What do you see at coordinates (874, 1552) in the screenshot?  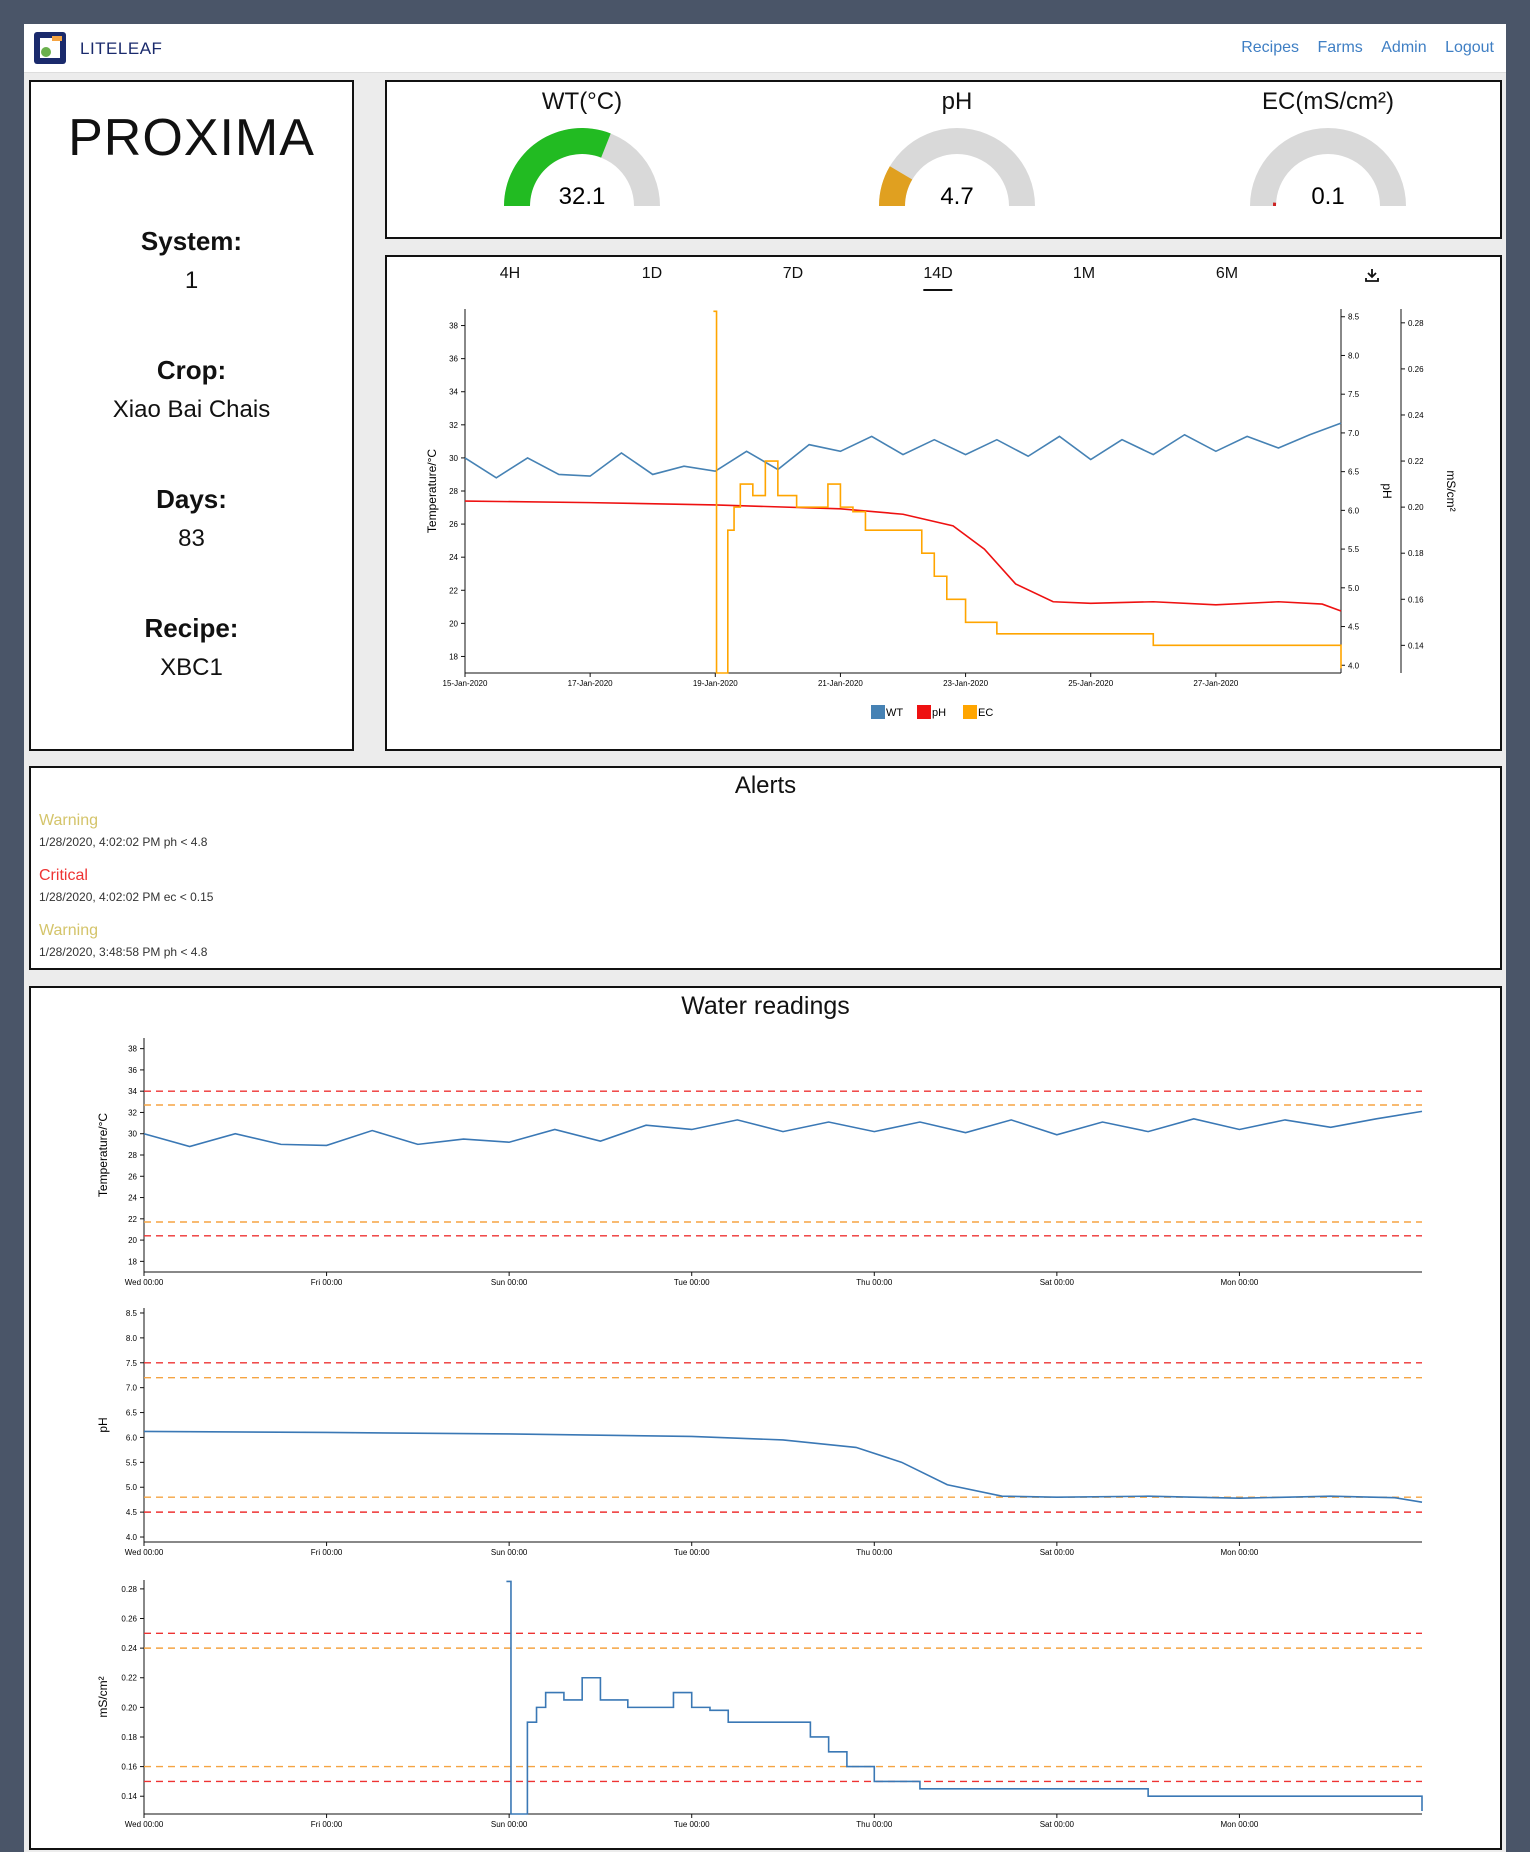 I see `ph-chart-x-axis-tick-label: Thu 00:00` at bounding box center [874, 1552].